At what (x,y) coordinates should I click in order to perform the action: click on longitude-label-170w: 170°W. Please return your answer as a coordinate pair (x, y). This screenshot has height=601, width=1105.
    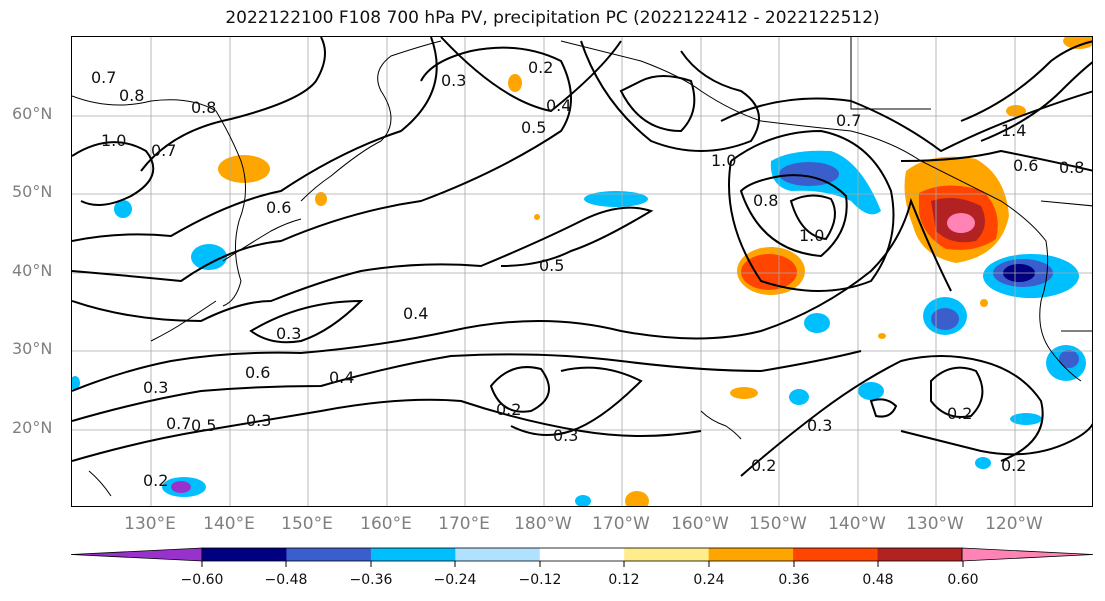
    Looking at the image, I should click on (621, 524).